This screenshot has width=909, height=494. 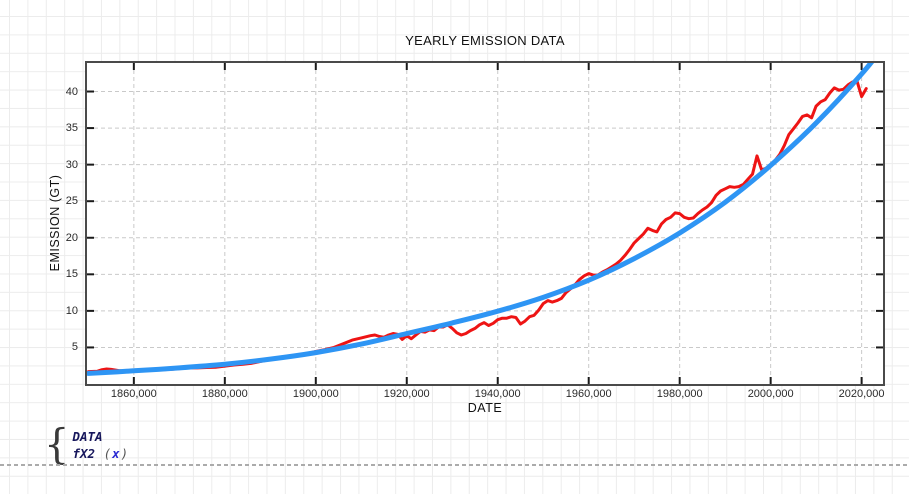 What do you see at coordinates (71, 274) in the screenshot?
I see `y-tick-label: 15` at bounding box center [71, 274].